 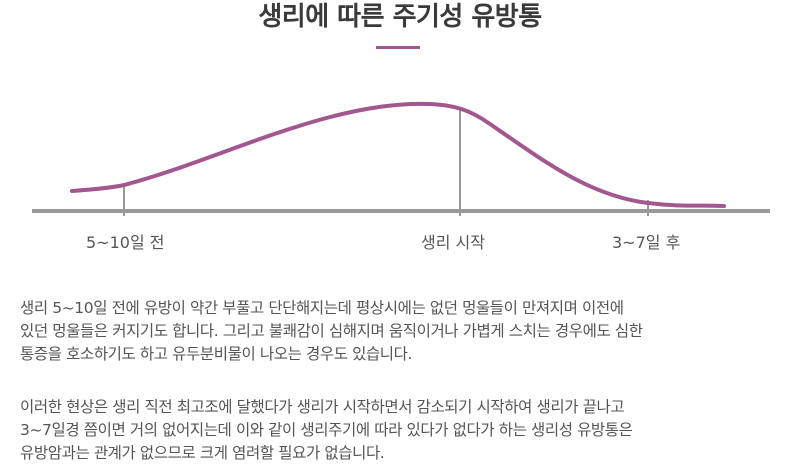 I want to click on marker-label-start: 생리 시작, so click(x=453, y=242).